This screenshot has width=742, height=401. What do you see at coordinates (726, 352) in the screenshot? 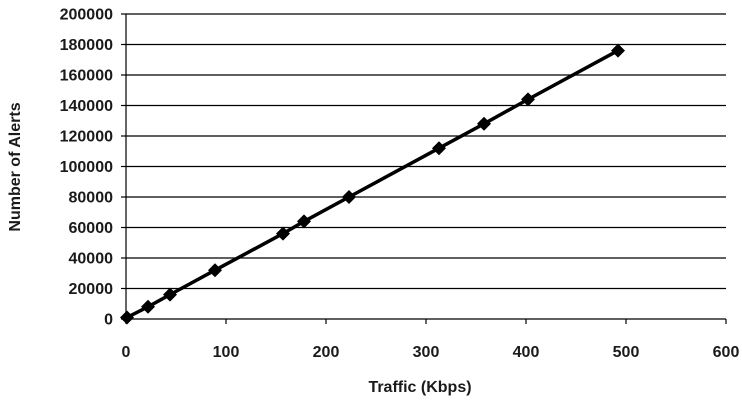
I see `x-tick-label: 600` at bounding box center [726, 352].